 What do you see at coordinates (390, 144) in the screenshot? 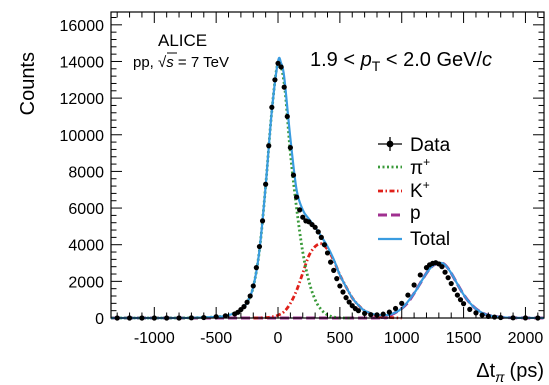
I see `legend-symbol-data-marker` at bounding box center [390, 144].